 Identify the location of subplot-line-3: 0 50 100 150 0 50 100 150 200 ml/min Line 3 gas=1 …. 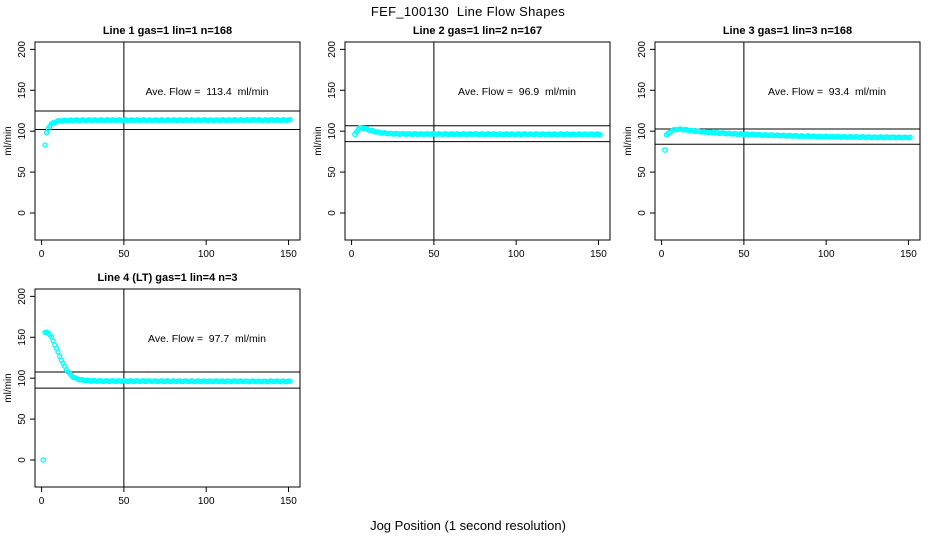
(772, 142).